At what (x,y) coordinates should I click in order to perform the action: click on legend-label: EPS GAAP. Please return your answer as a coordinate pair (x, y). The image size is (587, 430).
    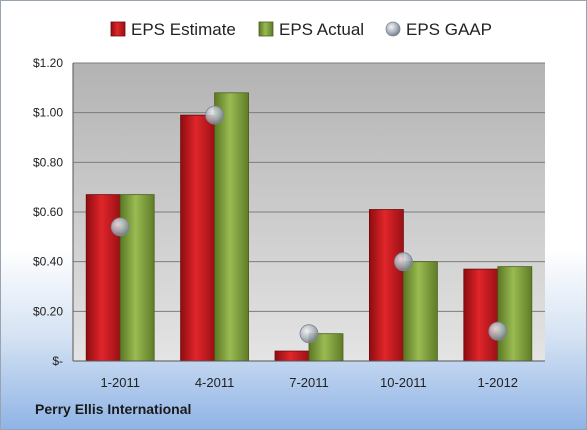
    Looking at the image, I should click on (449, 29).